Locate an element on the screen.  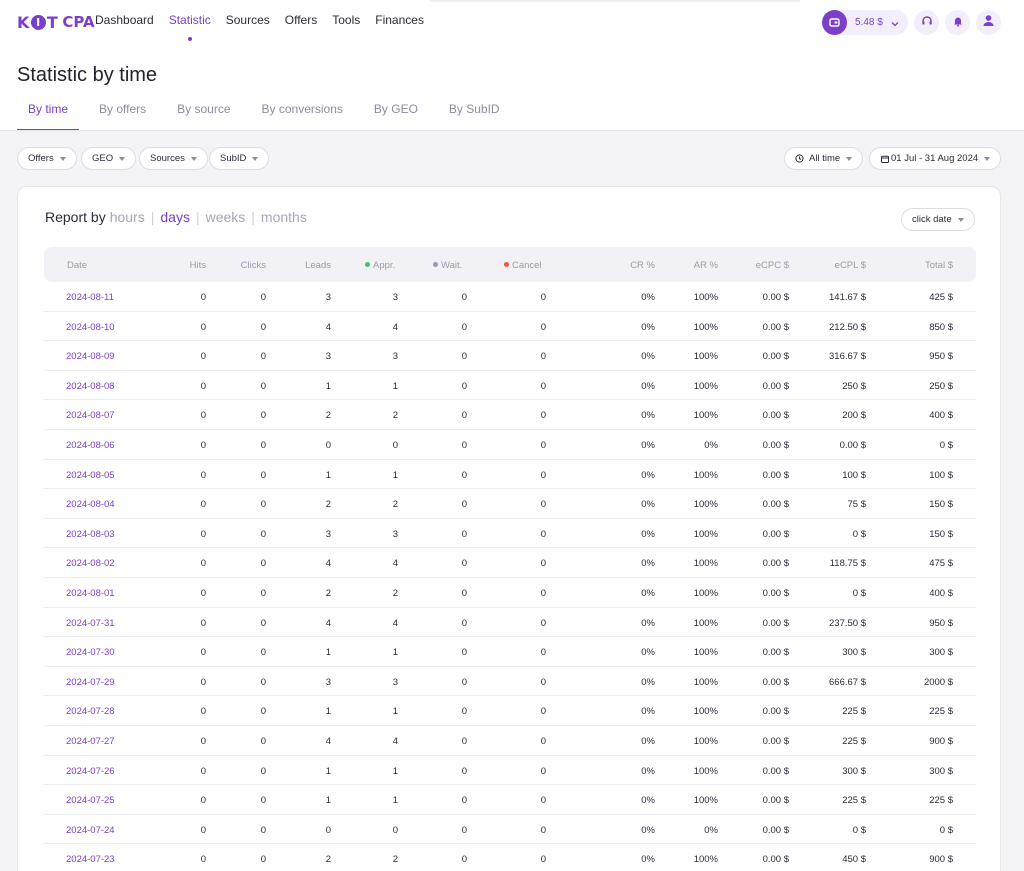
col-approved: Appr. is located at coordinates (380, 265).